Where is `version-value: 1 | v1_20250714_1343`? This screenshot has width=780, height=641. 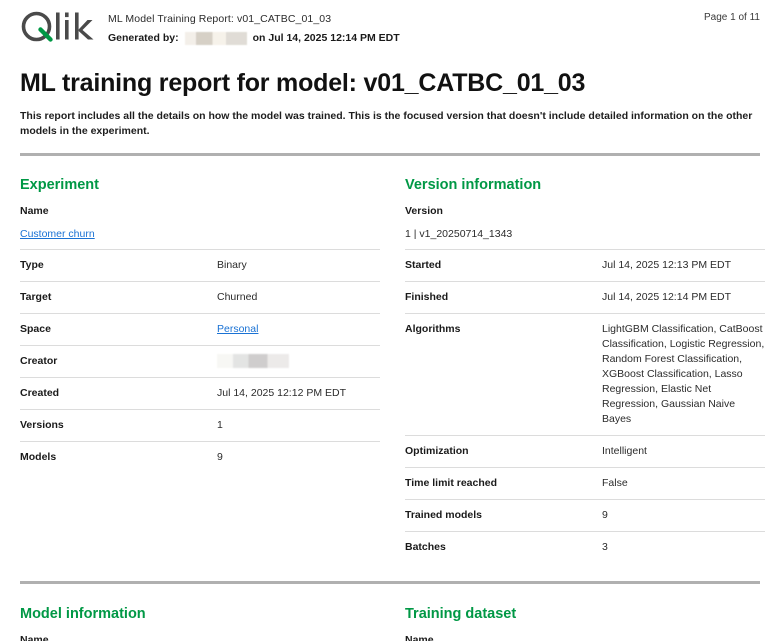
version-value: 1 | v1_20250714_1343 is located at coordinates (459, 234).